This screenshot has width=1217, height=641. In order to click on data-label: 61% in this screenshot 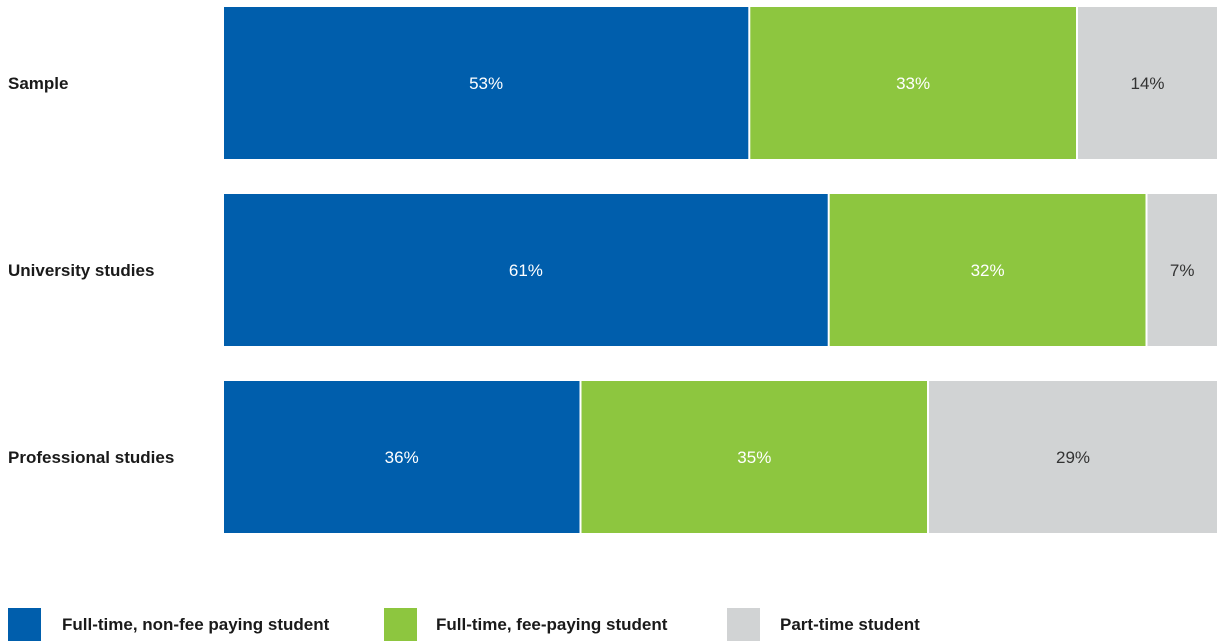, I will do `click(526, 270)`.